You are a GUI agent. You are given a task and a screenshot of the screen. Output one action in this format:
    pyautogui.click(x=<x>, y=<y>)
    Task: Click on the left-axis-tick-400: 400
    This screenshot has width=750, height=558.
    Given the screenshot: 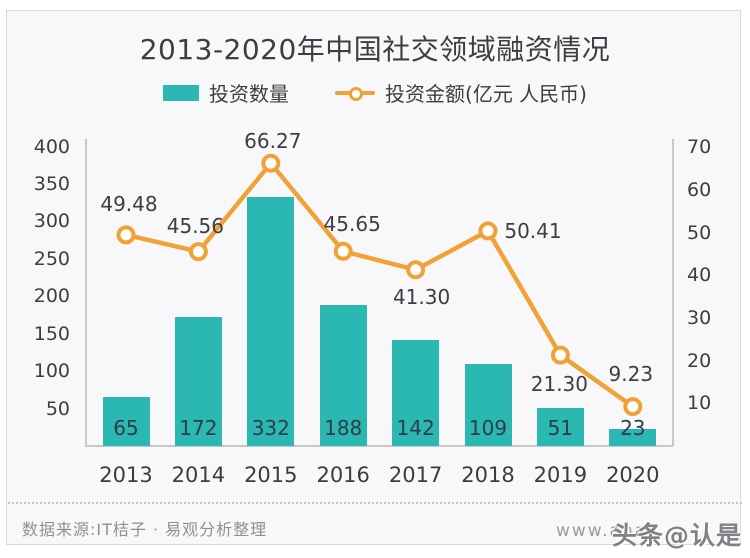 What is the action you would take?
    pyautogui.click(x=51, y=146)
    